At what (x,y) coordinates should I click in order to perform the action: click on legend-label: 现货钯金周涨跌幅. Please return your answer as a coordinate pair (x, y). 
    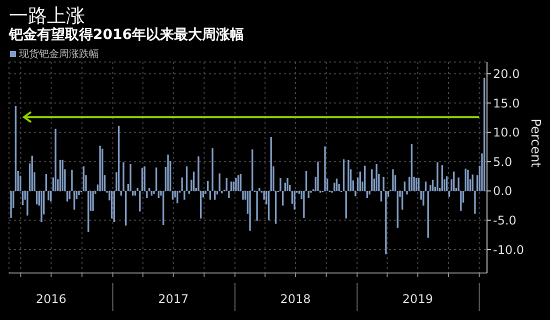
    Looking at the image, I should click on (58, 54).